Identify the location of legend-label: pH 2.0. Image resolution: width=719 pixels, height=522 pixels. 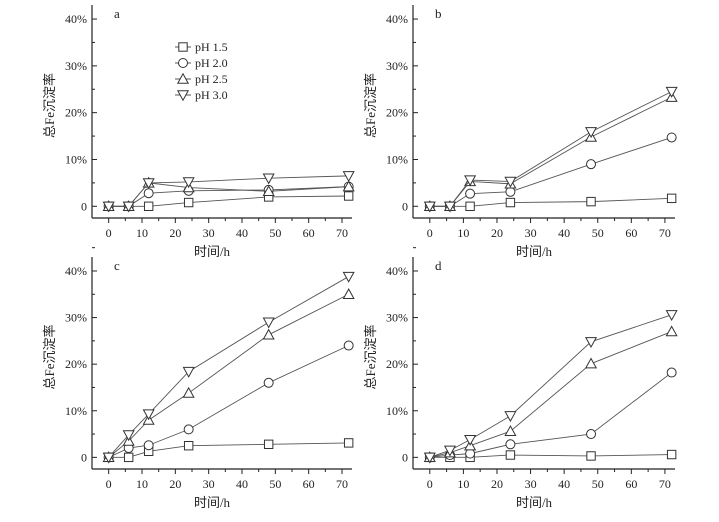
(211, 63).